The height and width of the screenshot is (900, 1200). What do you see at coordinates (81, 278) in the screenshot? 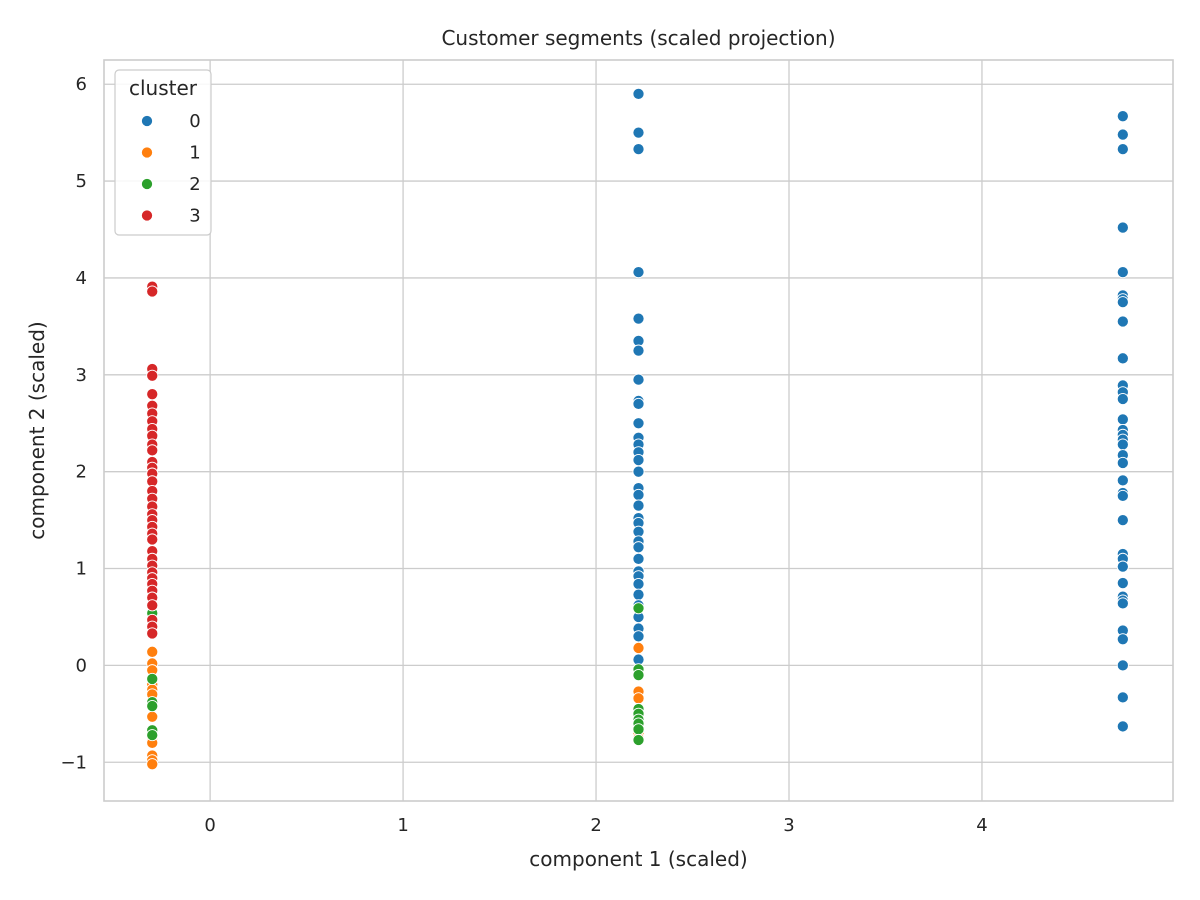
I see `y-tick-label: 4` at bounding box center [81, 278].